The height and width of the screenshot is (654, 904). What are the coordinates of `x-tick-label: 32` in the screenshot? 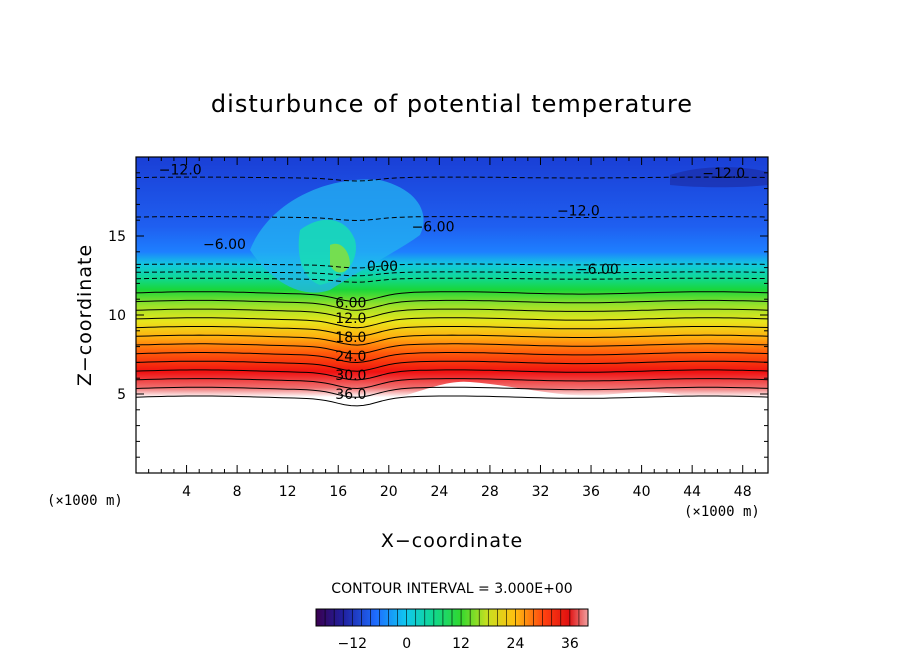 It's located at (541, 492).